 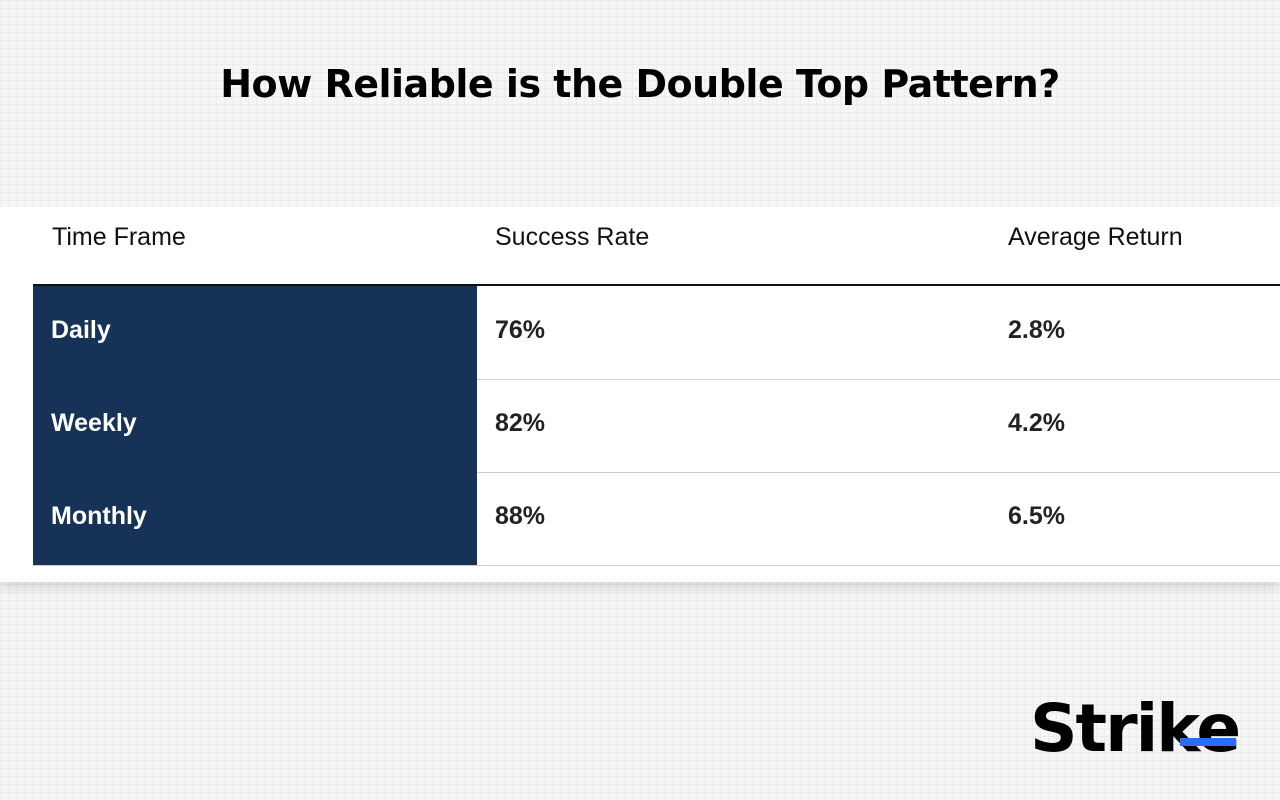 I want to click on row-label-cell: Daily, so click(x=255, y=332).